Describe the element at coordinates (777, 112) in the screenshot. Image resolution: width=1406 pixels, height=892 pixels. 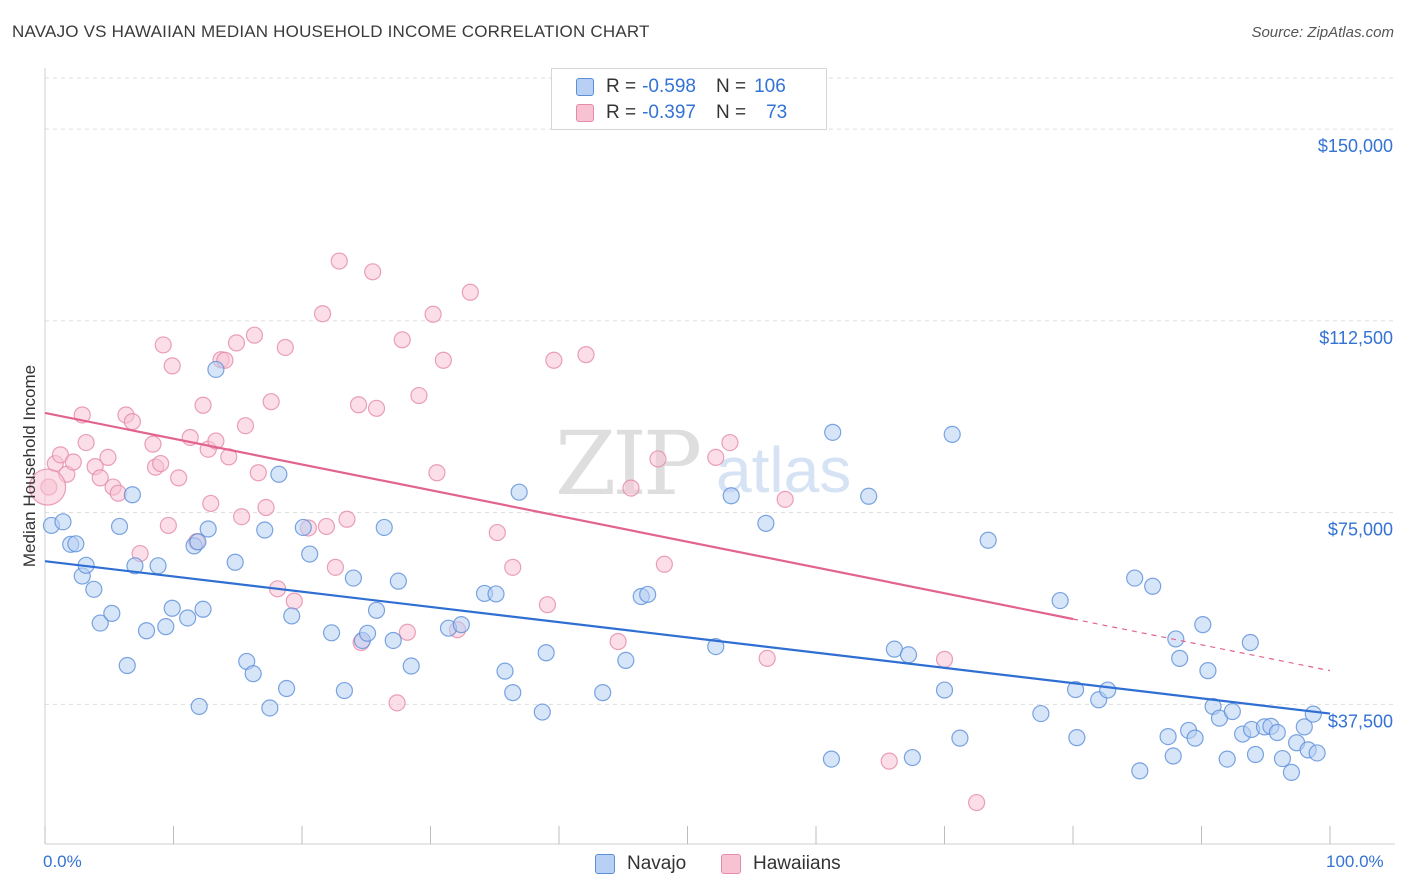
I see `n-value: 73` at that location.